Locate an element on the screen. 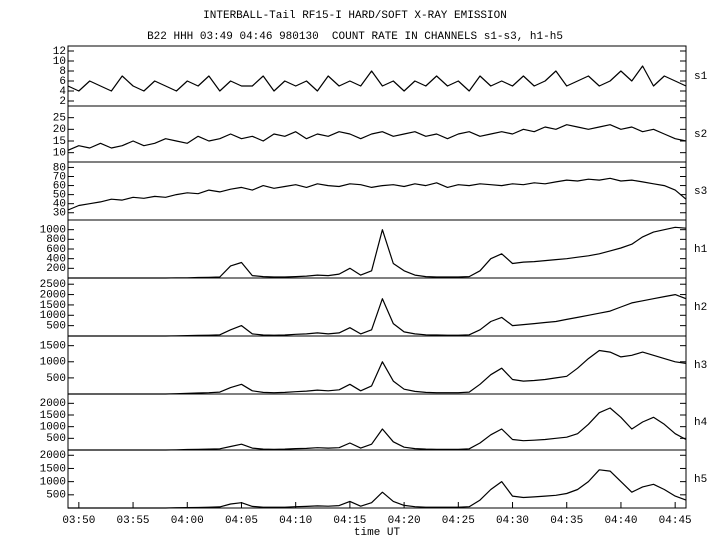 This screenshot has width=720, height=550. x-tick-label: 04:40 is located at coordinates (620, 521).